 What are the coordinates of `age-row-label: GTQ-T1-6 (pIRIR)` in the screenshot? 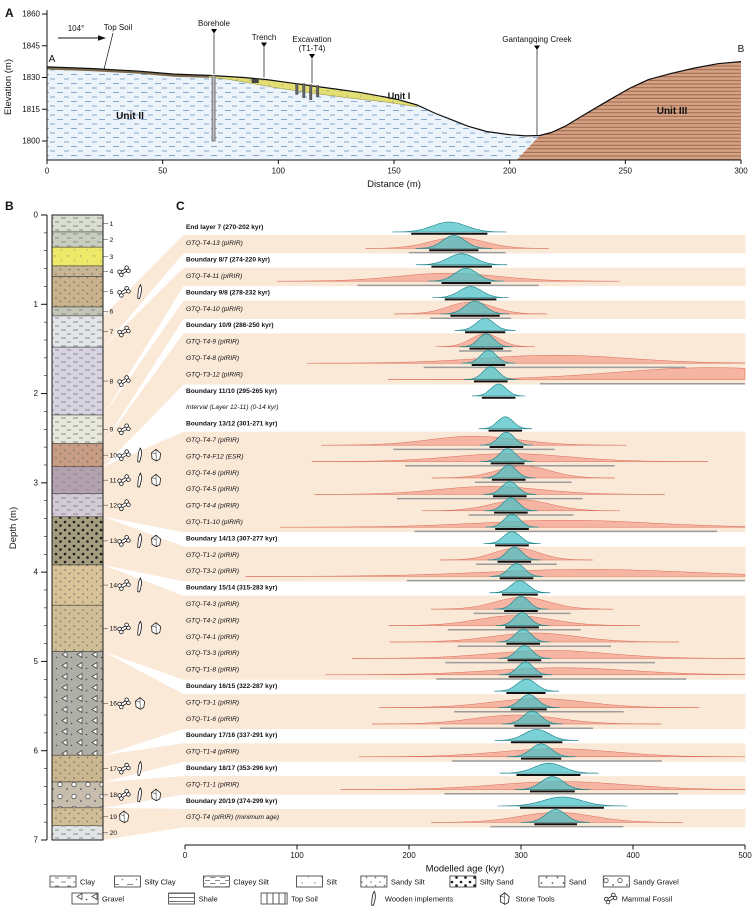 It's located at (212, 719).